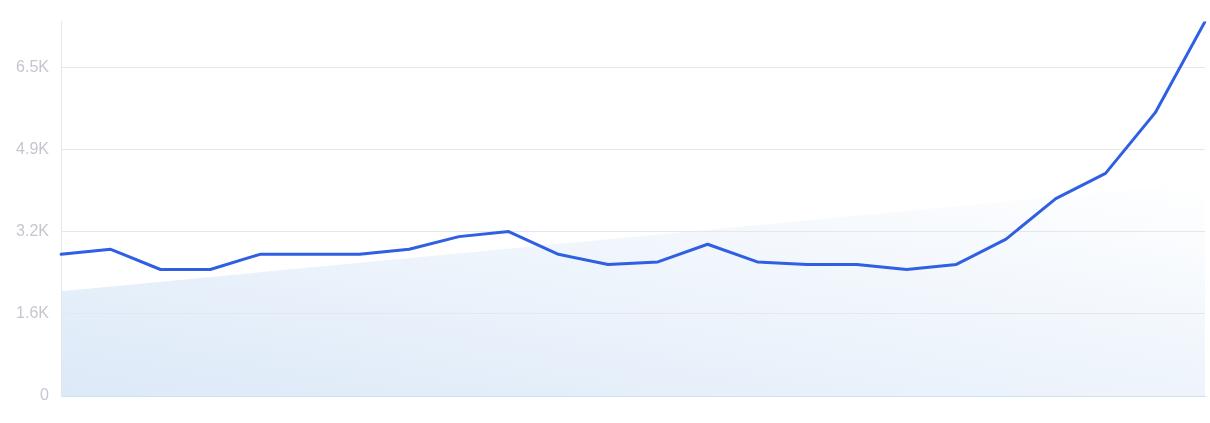 The image size is (1210, 423). What do you see at coordinates (45, 395) in the screenshot?
I see `y-tick-label: 0` at bounding box center [45, 395].